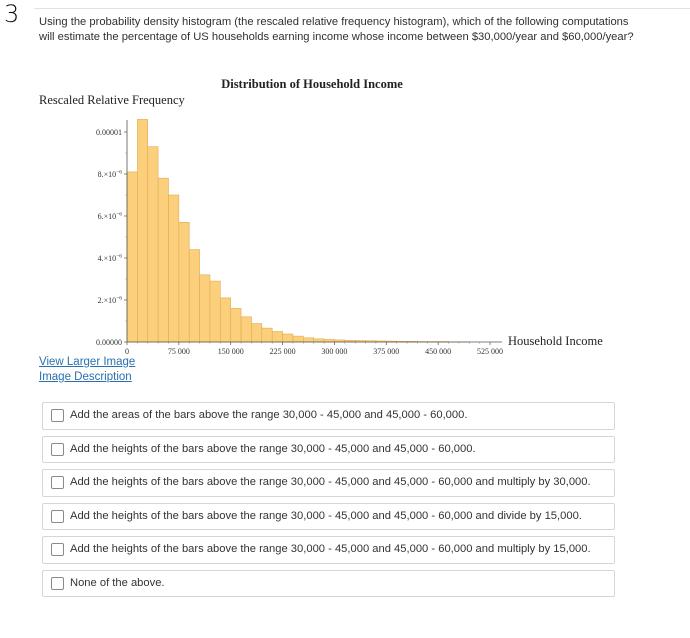 This screenshot has height=638, width=690. What do you see at coordinates (386, 351) in the screenshot?
I see `x-tick-label: 375 000` at bounding box center [386, 351].